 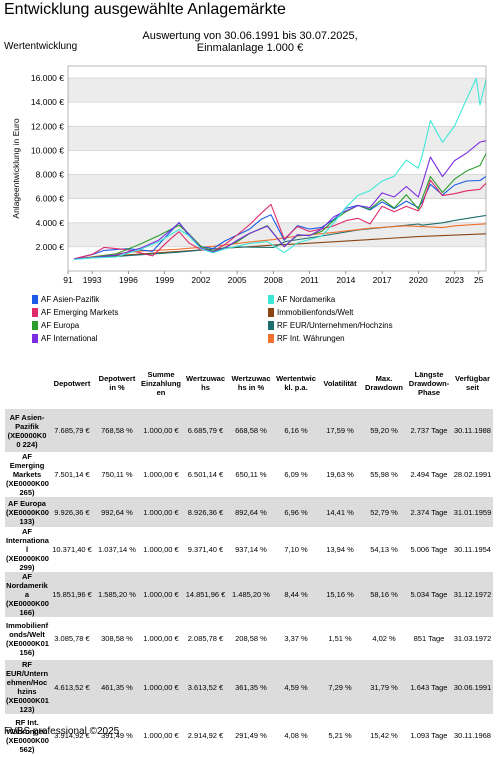 I want to click on y-tick-label: 4.000 €, so click(x=50, y=223).